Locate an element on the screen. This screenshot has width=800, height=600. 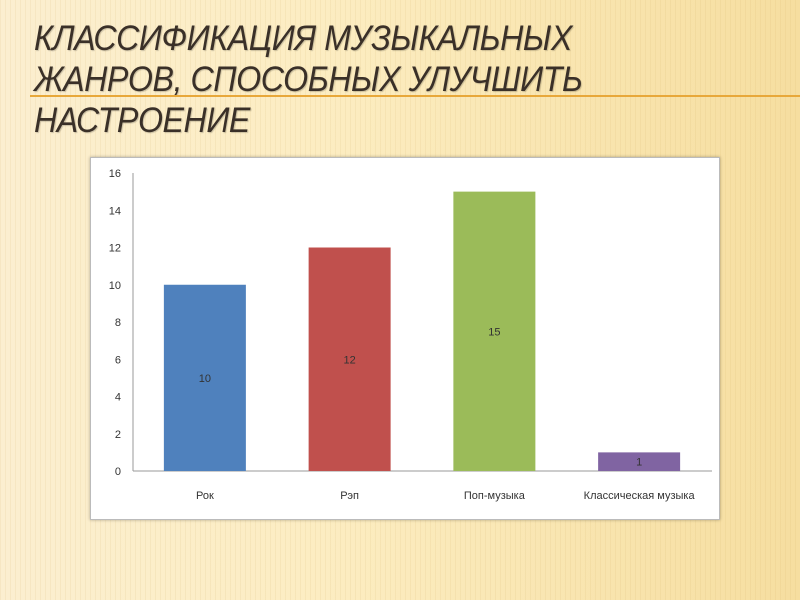
x-tick-label: Поп-музыка is located at coordinates (495, 496).